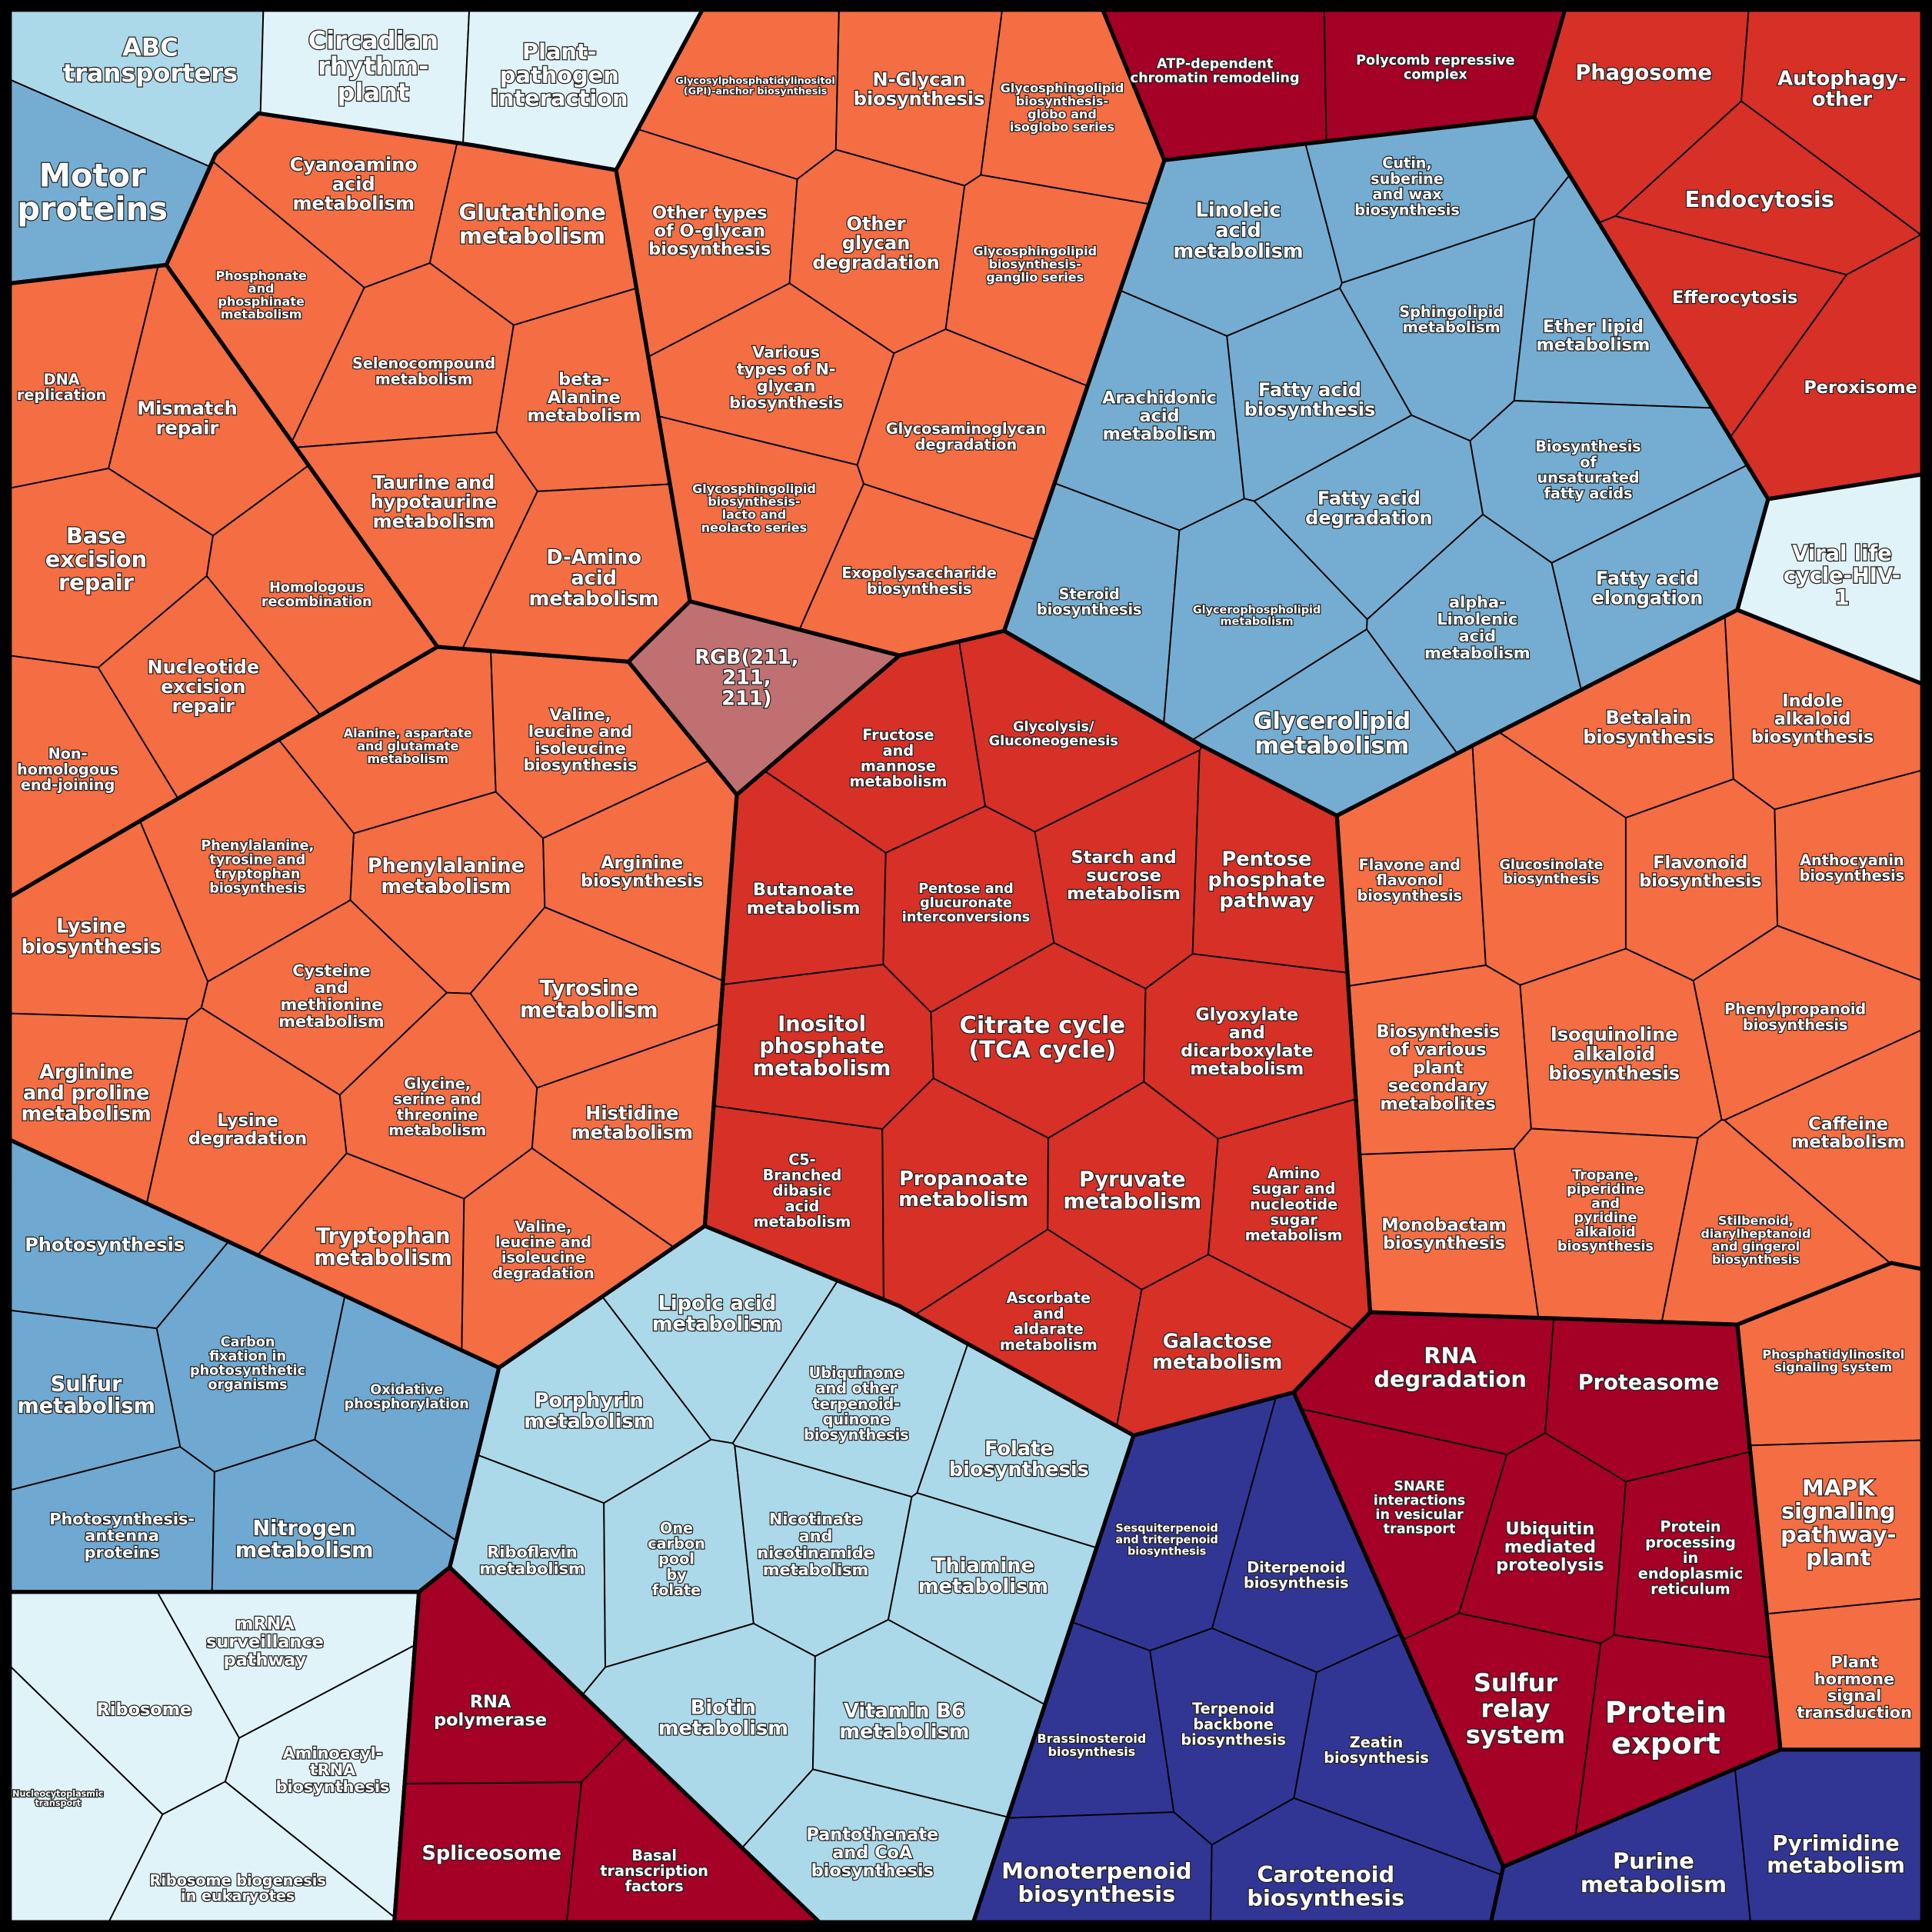  I want to click on cell-label: Flavonoid, so click(1700, 863).